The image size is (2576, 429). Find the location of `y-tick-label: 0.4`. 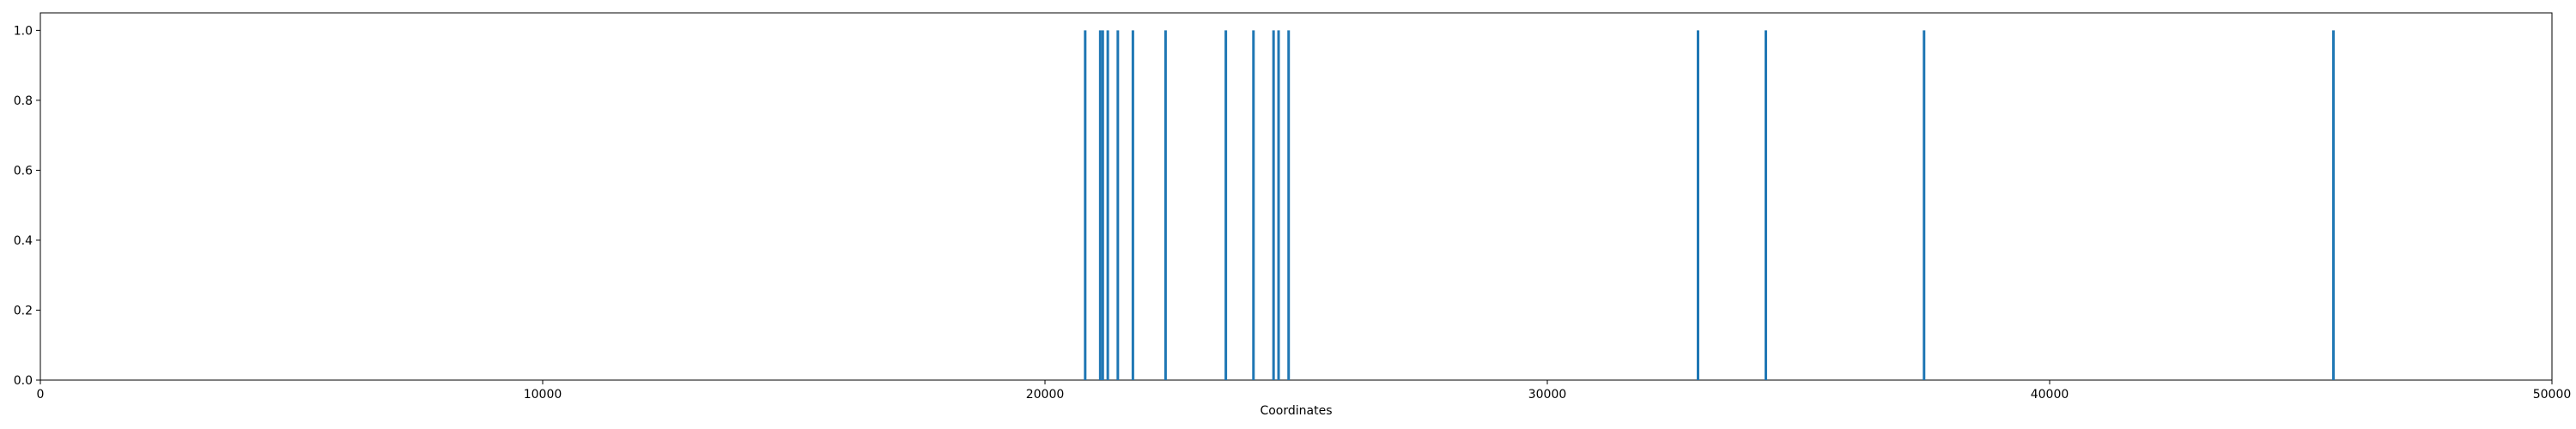

y-tick-label: 0.4 is located at coordinates (23, 241).